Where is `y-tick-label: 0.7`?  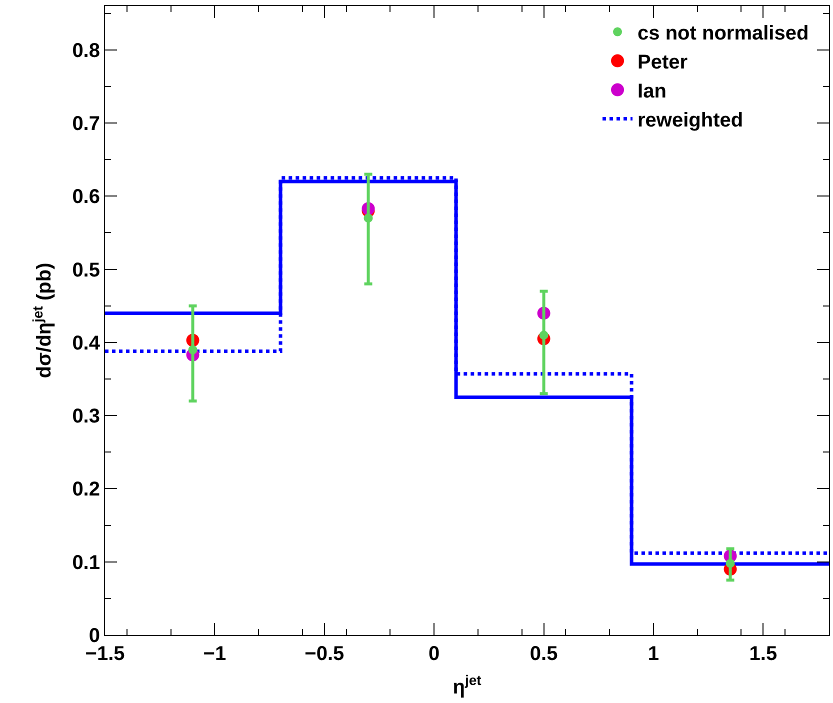 y-tick-label: 0.7 is located at coordinates (86, 124).